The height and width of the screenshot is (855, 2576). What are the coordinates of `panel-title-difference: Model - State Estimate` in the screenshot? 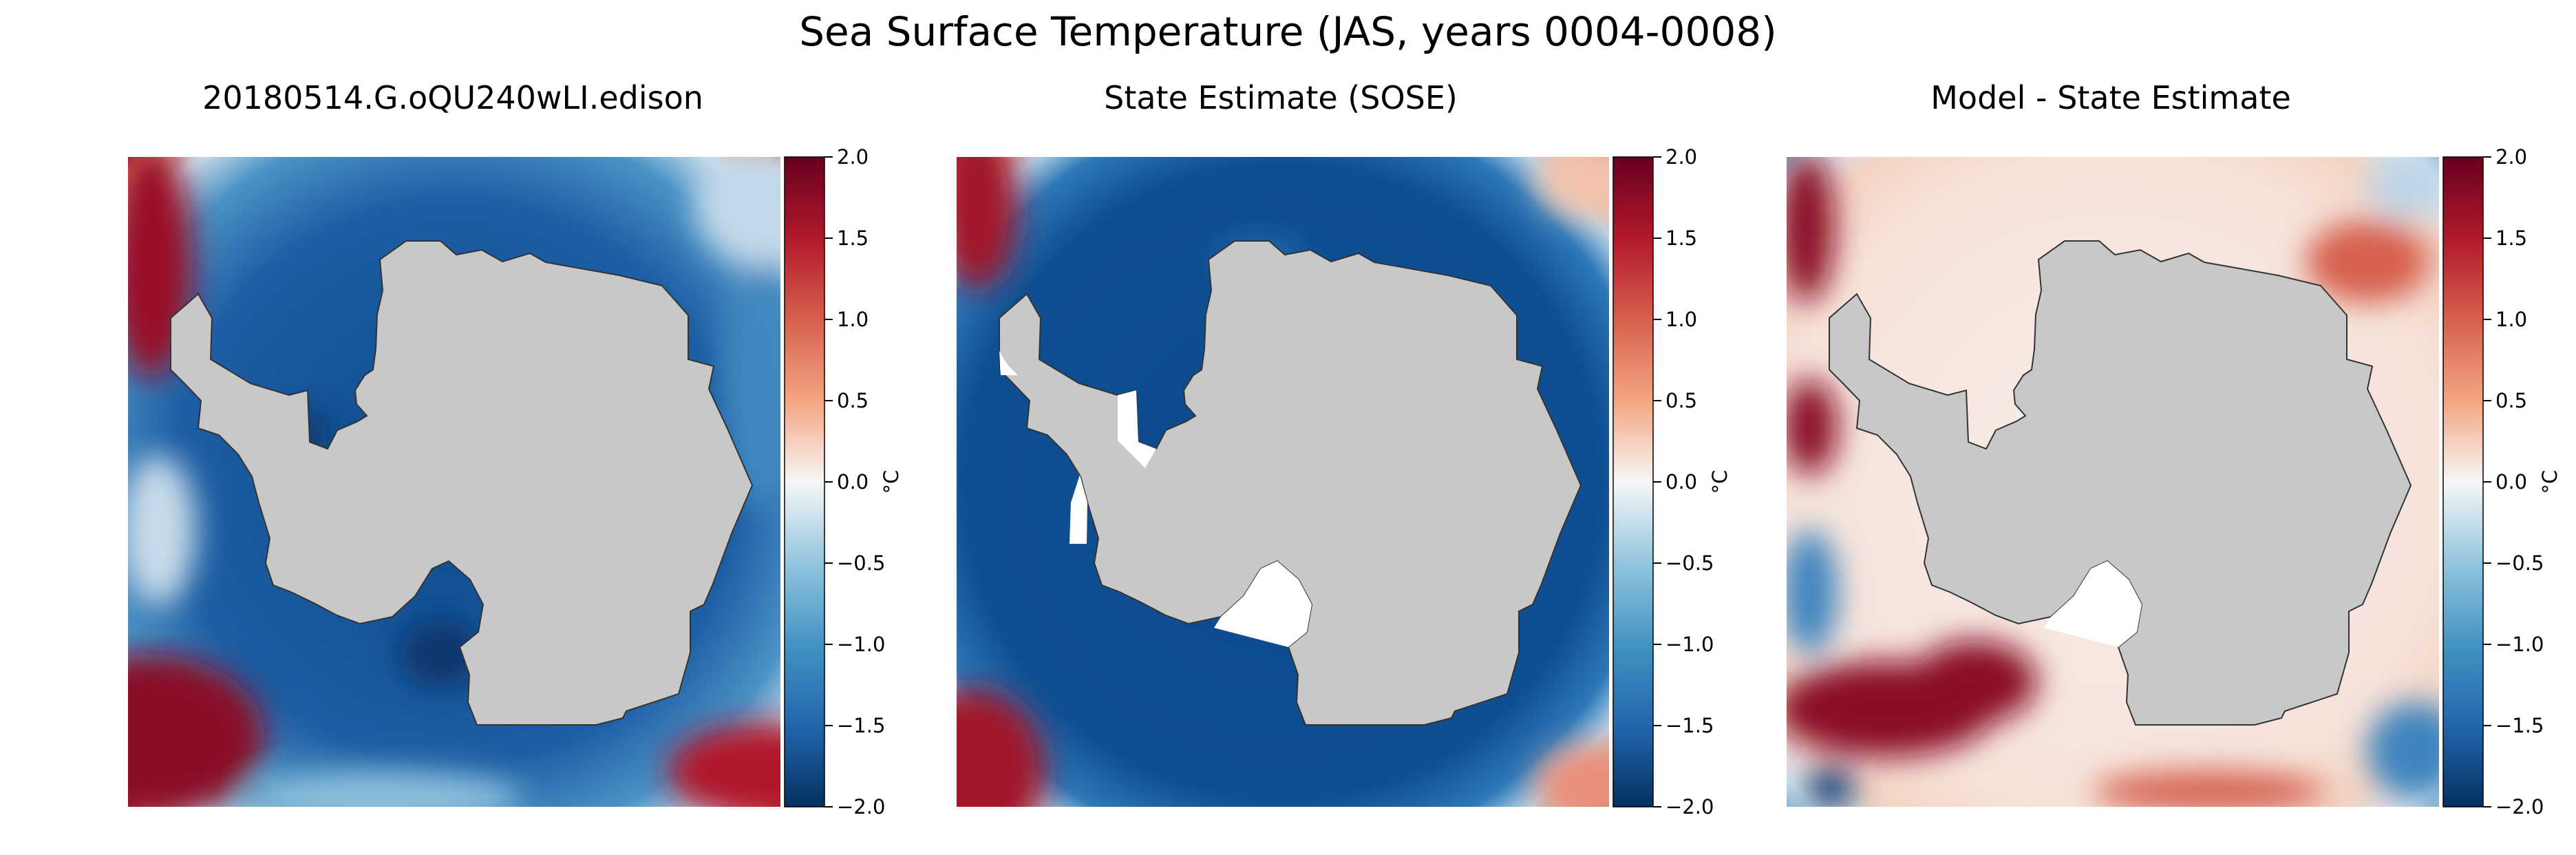 It's located at (2110, 97).